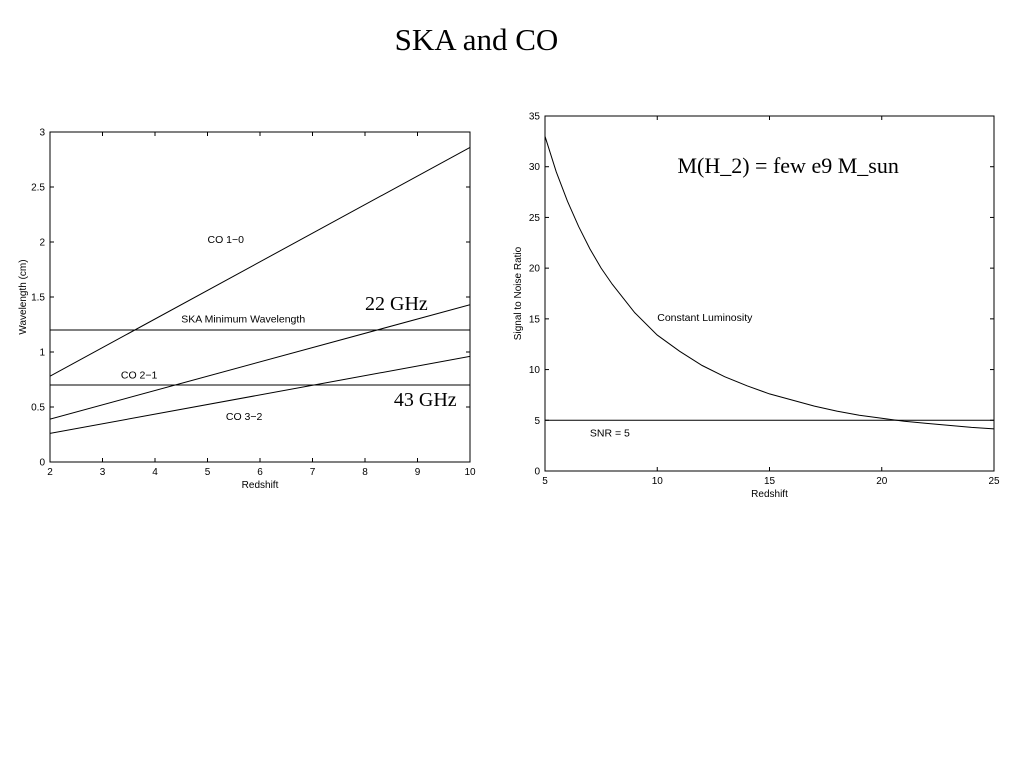  What do you see at coordinates (243, 319) in the screenshot?
I see `annotation-label: SKA Minimum Wavelength` at bounding box center [243, 319].